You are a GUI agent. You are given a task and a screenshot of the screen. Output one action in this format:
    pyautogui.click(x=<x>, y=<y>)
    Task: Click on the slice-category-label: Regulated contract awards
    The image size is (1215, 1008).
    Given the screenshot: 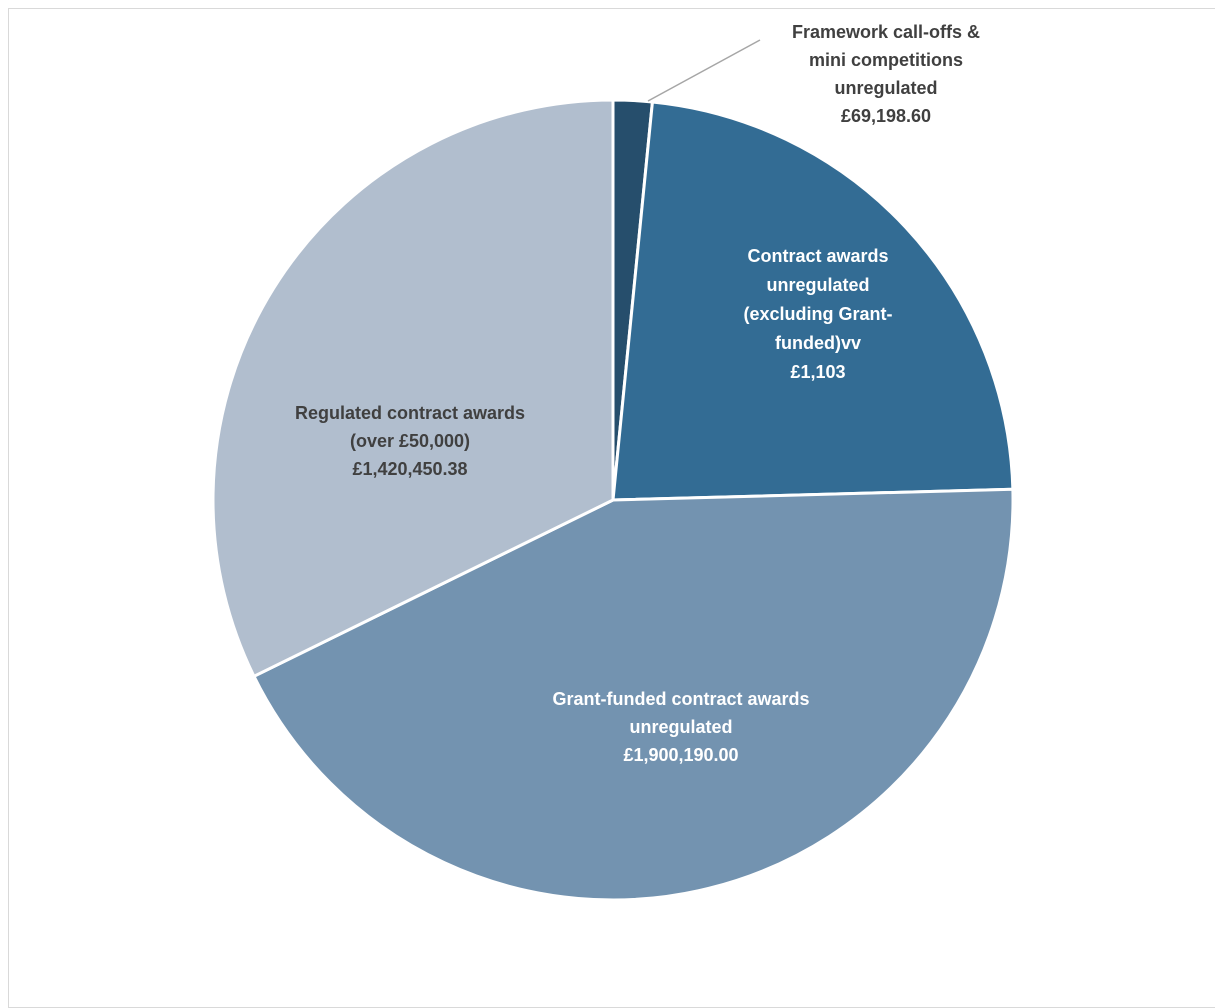 What is the action you would take?
    pyautogui.click(x=410, y=413)
    